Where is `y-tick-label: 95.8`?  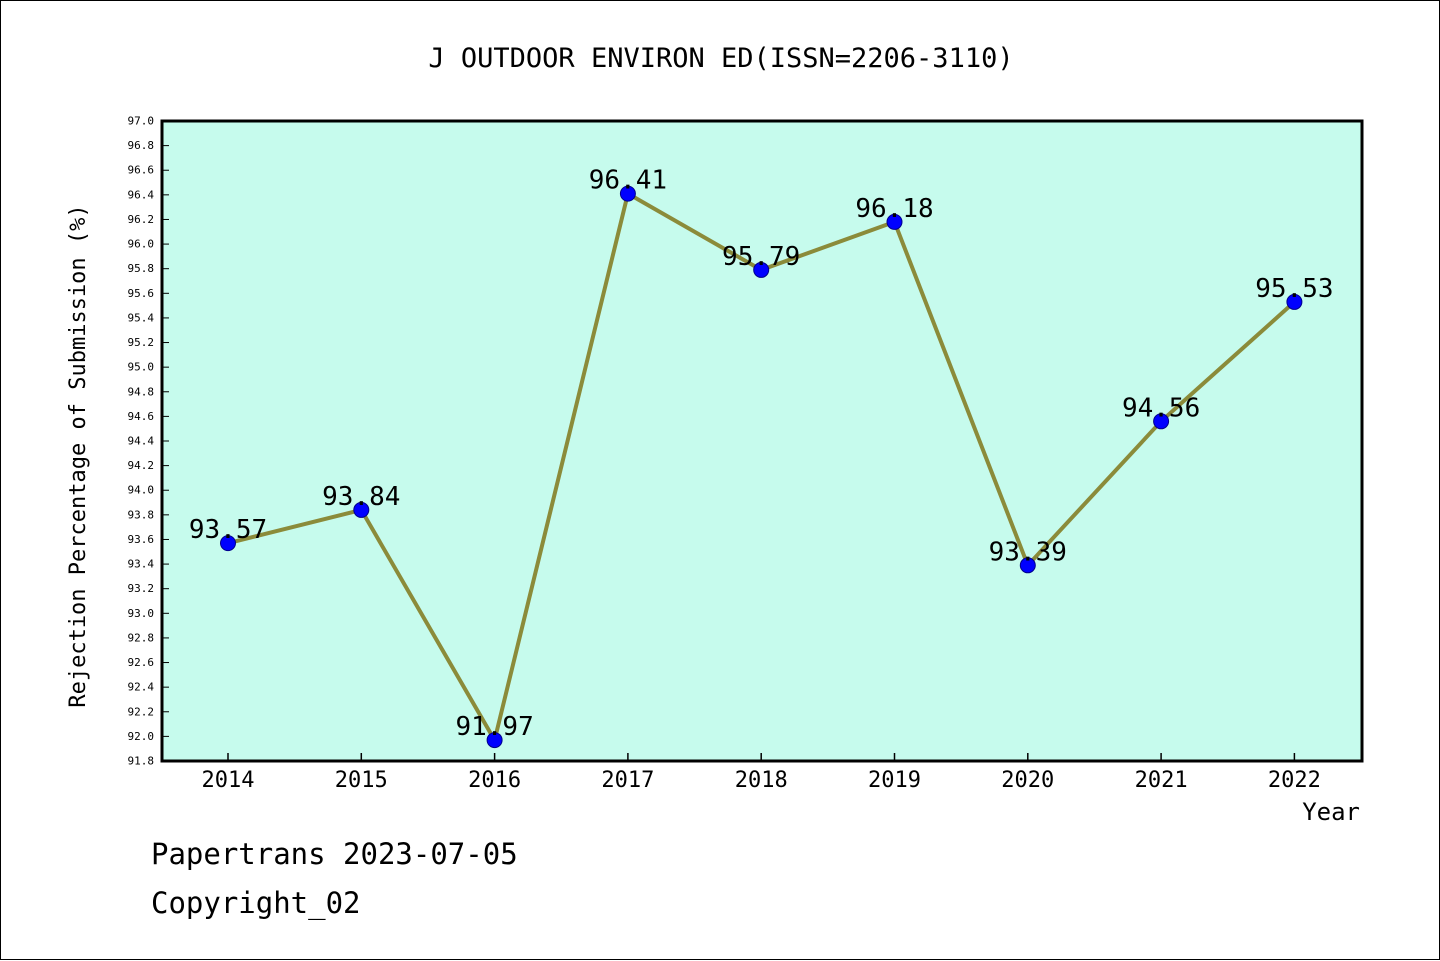
y-tick-label: 95.8 is located at coordinates (141, 268).